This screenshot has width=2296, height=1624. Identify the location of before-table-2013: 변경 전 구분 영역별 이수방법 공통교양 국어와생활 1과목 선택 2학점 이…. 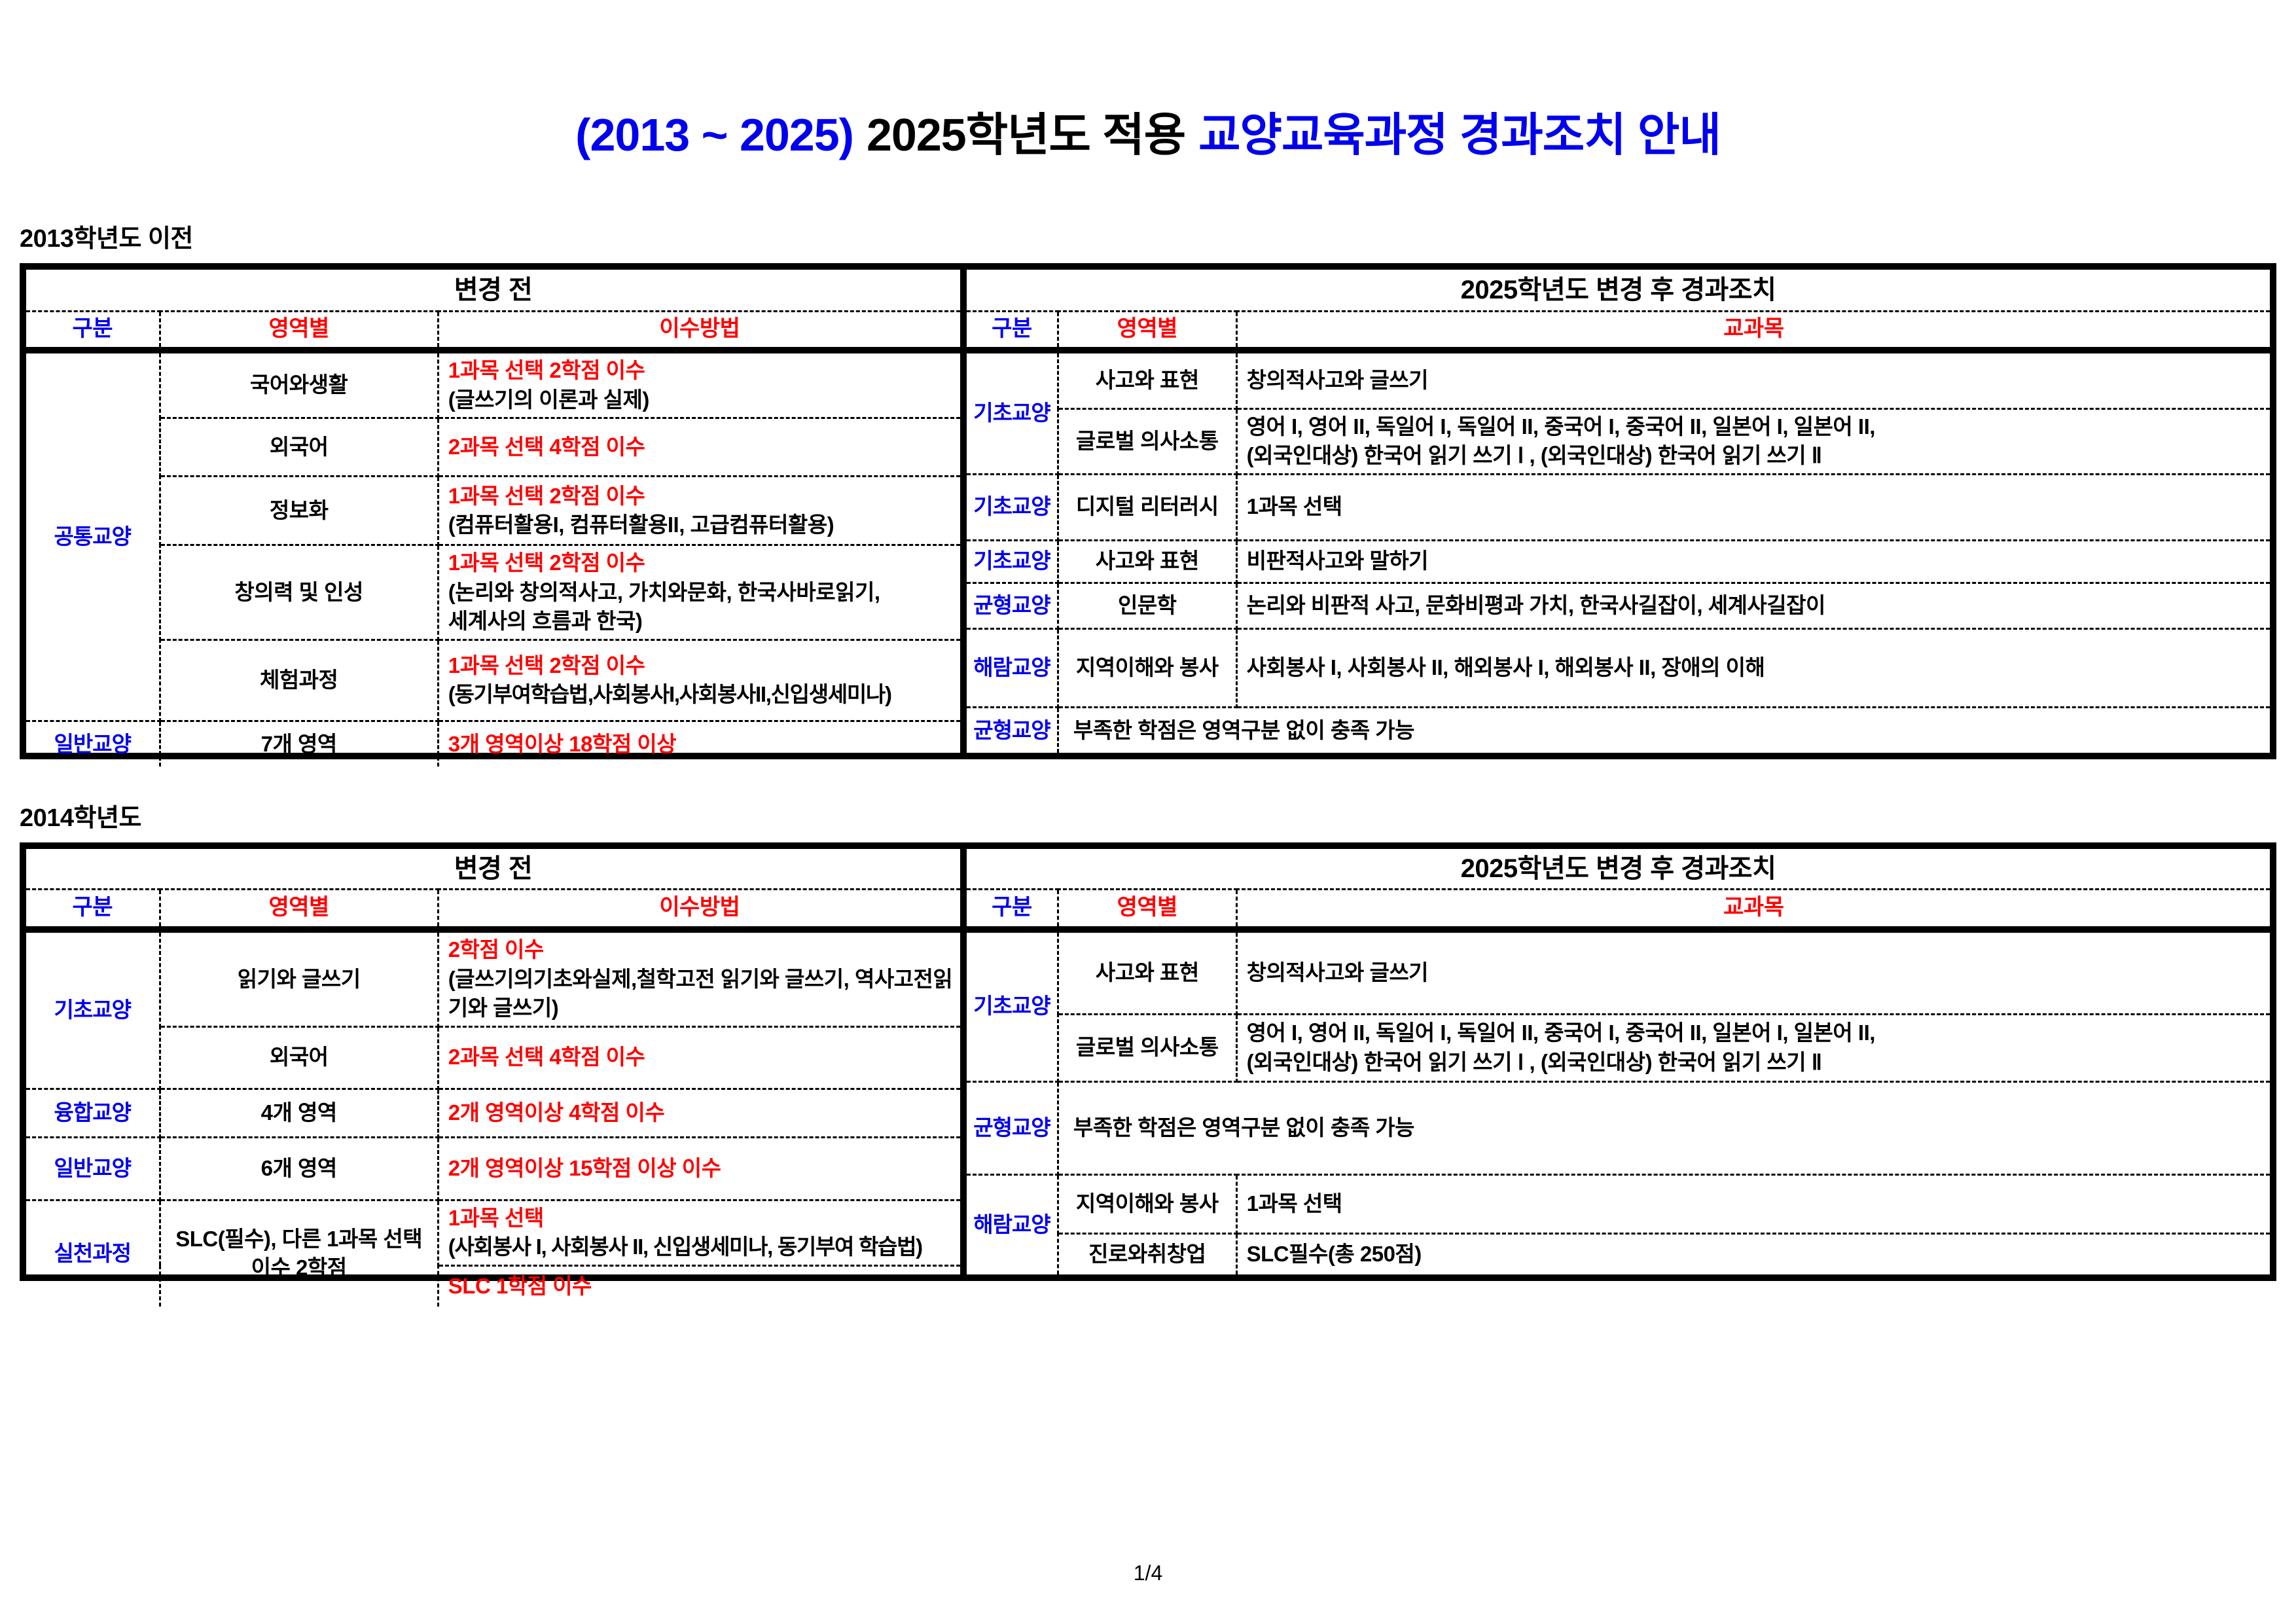
(493, 518).